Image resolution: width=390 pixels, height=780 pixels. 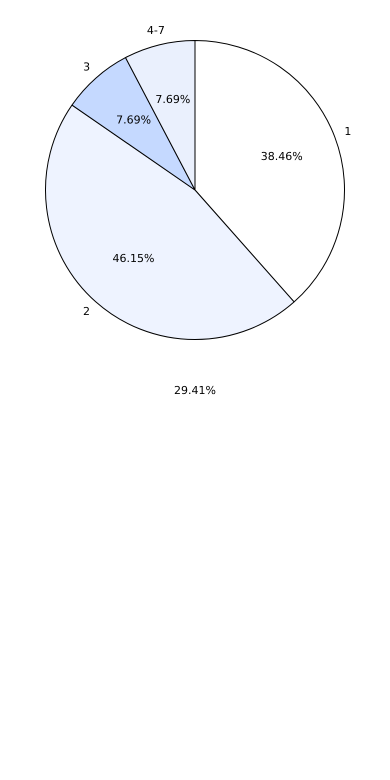 I want to click on slice-label: 1, so click(x=348, y=131).